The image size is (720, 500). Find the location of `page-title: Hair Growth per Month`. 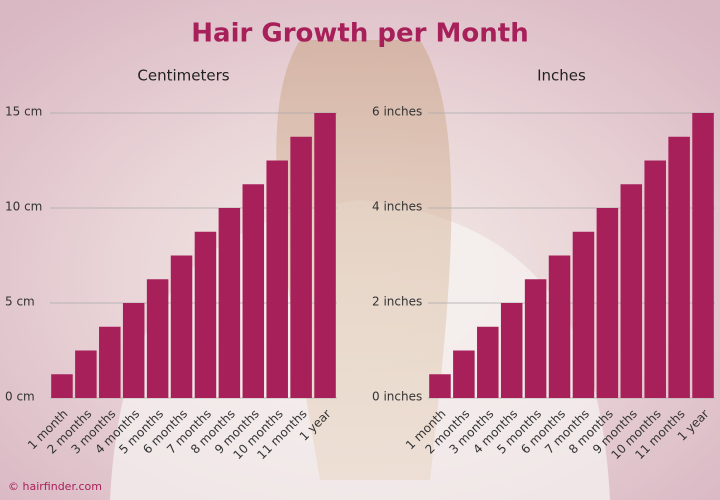

page-title: Hair Growth per Month is located at coordinates (359, 34).